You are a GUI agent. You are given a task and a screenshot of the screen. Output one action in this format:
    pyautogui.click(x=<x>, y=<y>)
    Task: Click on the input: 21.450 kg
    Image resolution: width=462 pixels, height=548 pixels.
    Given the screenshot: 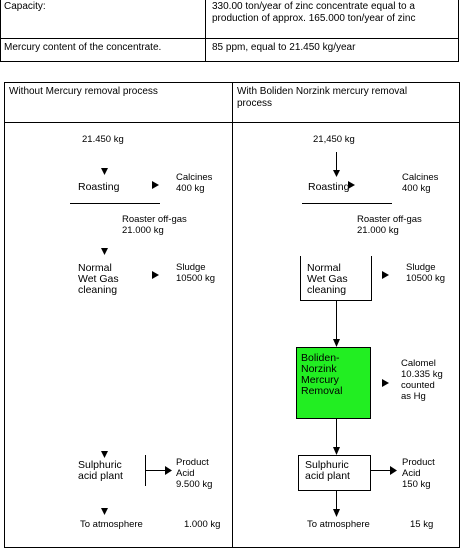 What is the action you would take?
    pyautogui.click(x=103, y=139)
    